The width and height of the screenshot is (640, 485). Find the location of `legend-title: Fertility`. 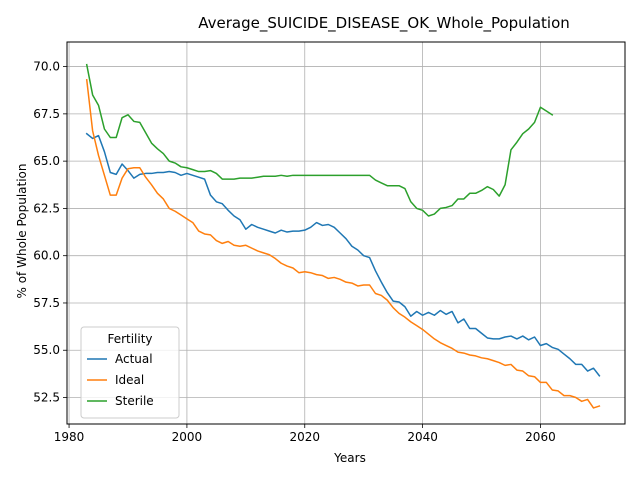

legend-title: Fertility is located at coordinates (129, 339).